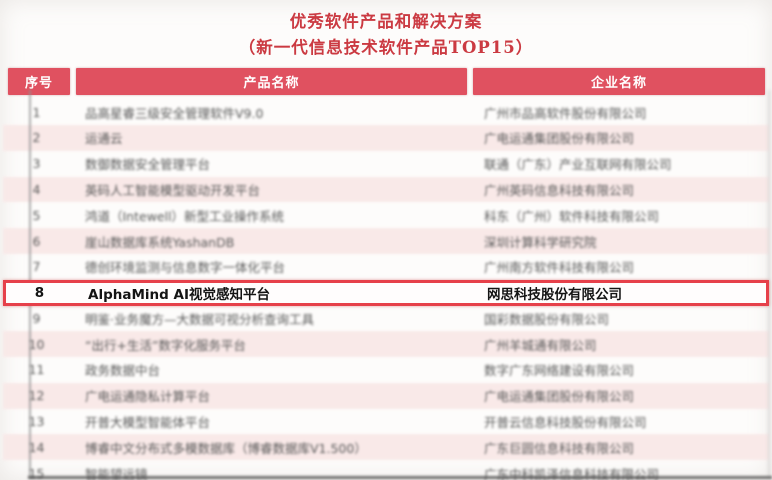 The width and height of the screenshot is (772, 480). I want to click on row-number-cell: 3, so click(36, 164).